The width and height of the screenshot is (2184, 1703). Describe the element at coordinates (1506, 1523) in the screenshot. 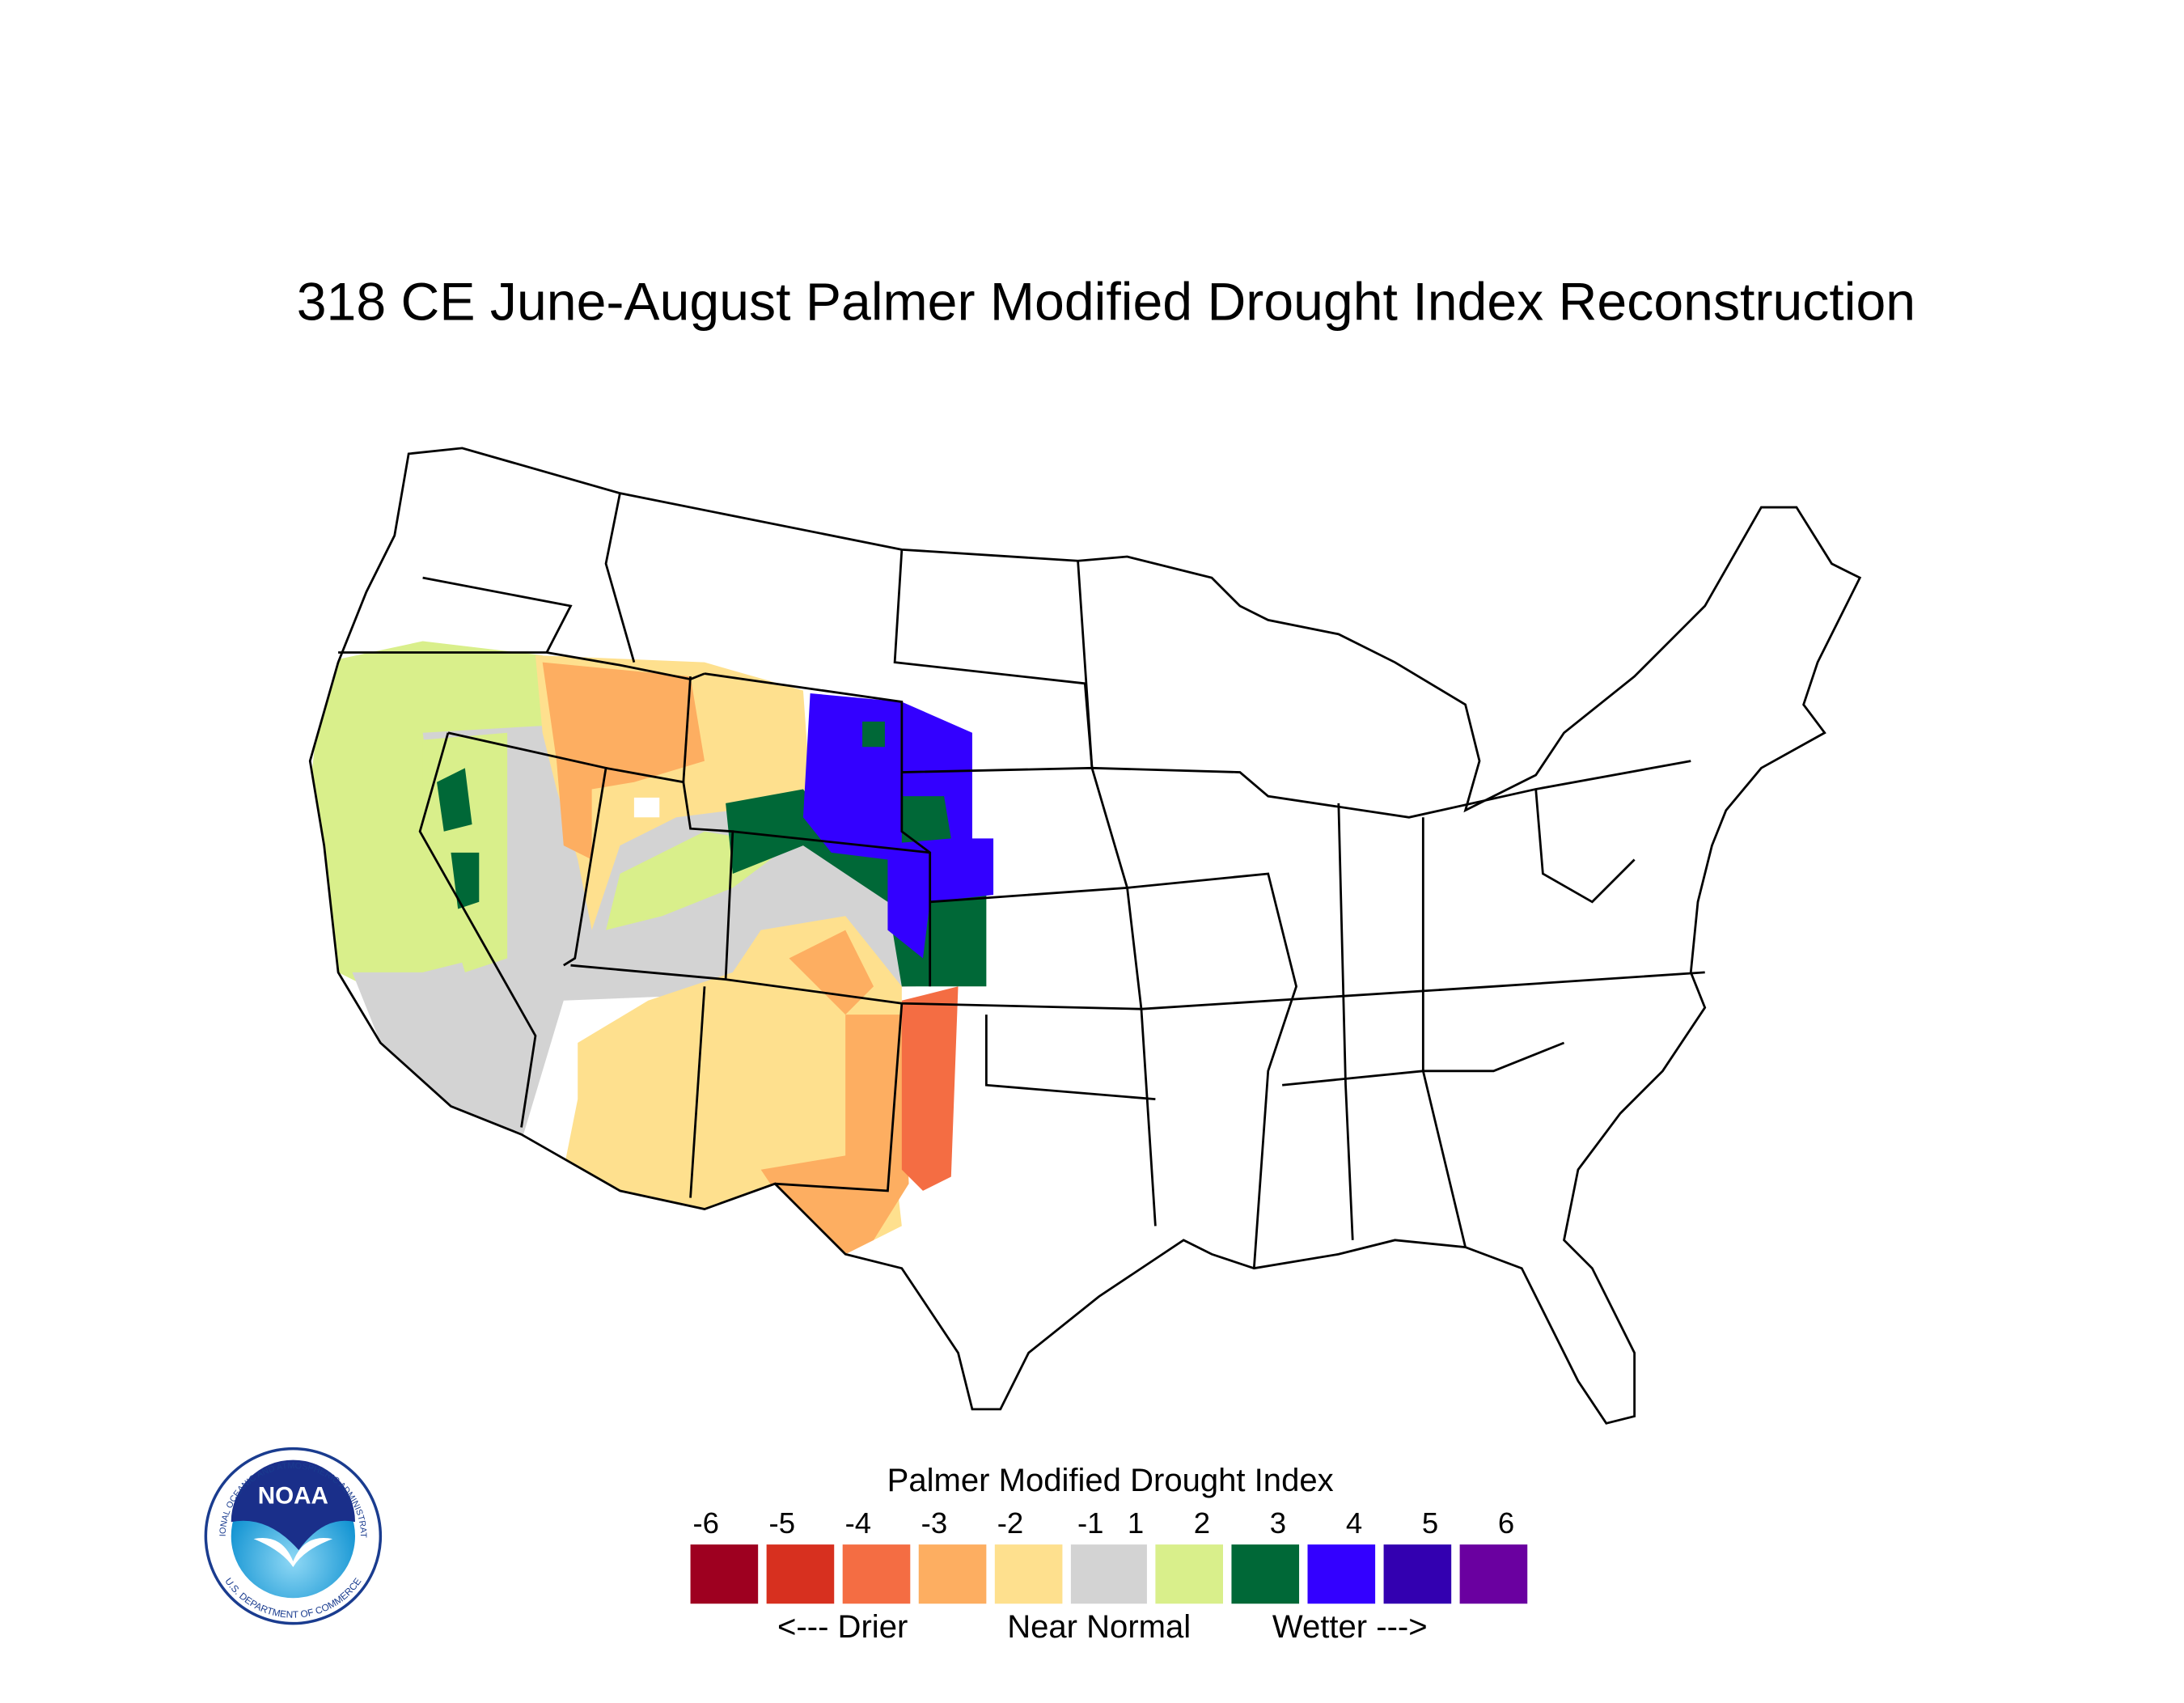

I see `legend-tick-label: 6` at that location.